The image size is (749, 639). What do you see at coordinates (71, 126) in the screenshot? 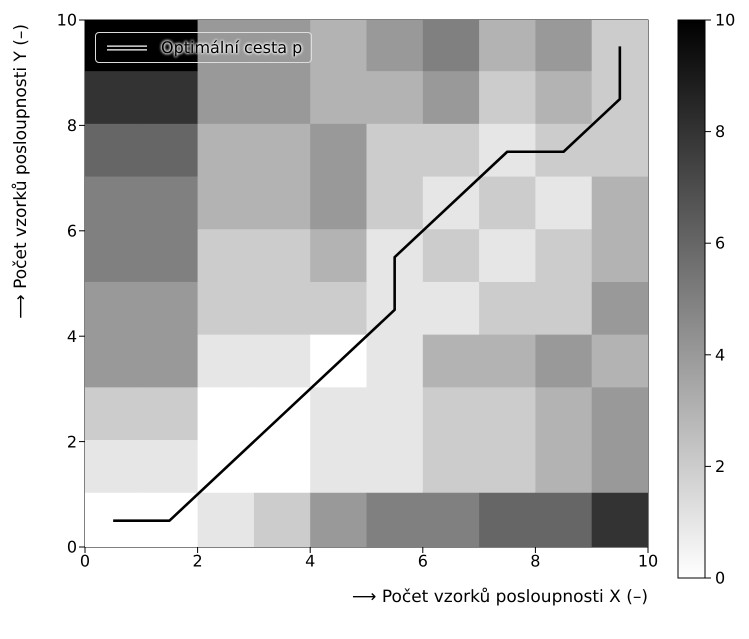
I see `y-tick-label: 8` at bounding box center [71, 126].